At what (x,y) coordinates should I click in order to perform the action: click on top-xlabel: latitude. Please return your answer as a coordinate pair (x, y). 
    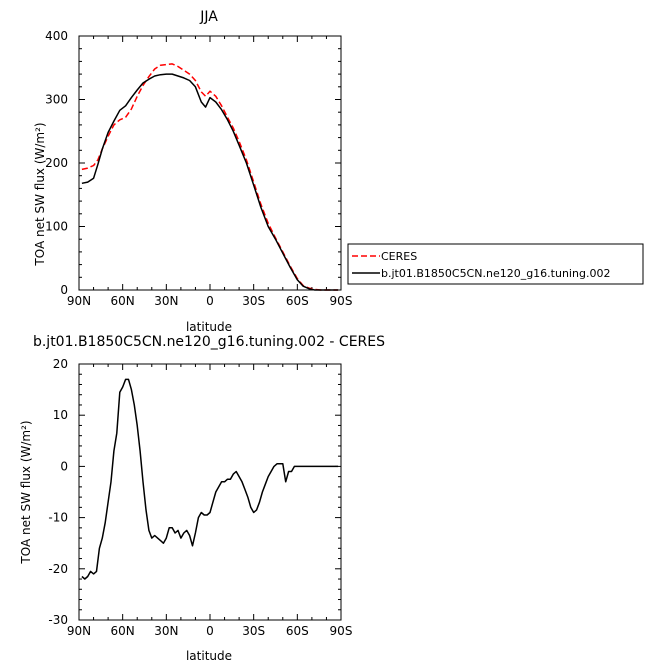
    Looking at the image, I should click on (209, 327).